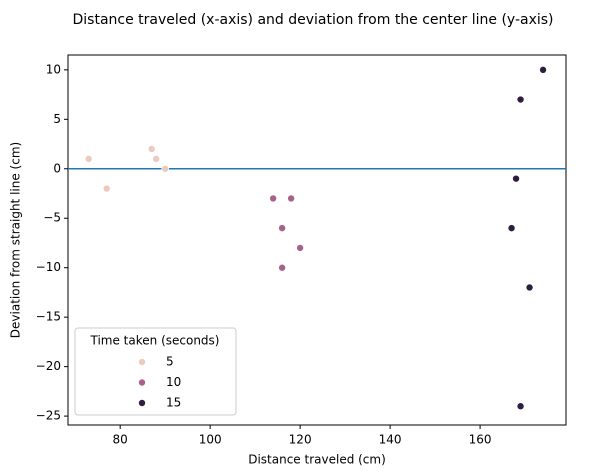 The width and height of the screenshot is (611, 476). Describe the element at coordinates (155, 371) in the screenshot. I see `legend-box` at that location.